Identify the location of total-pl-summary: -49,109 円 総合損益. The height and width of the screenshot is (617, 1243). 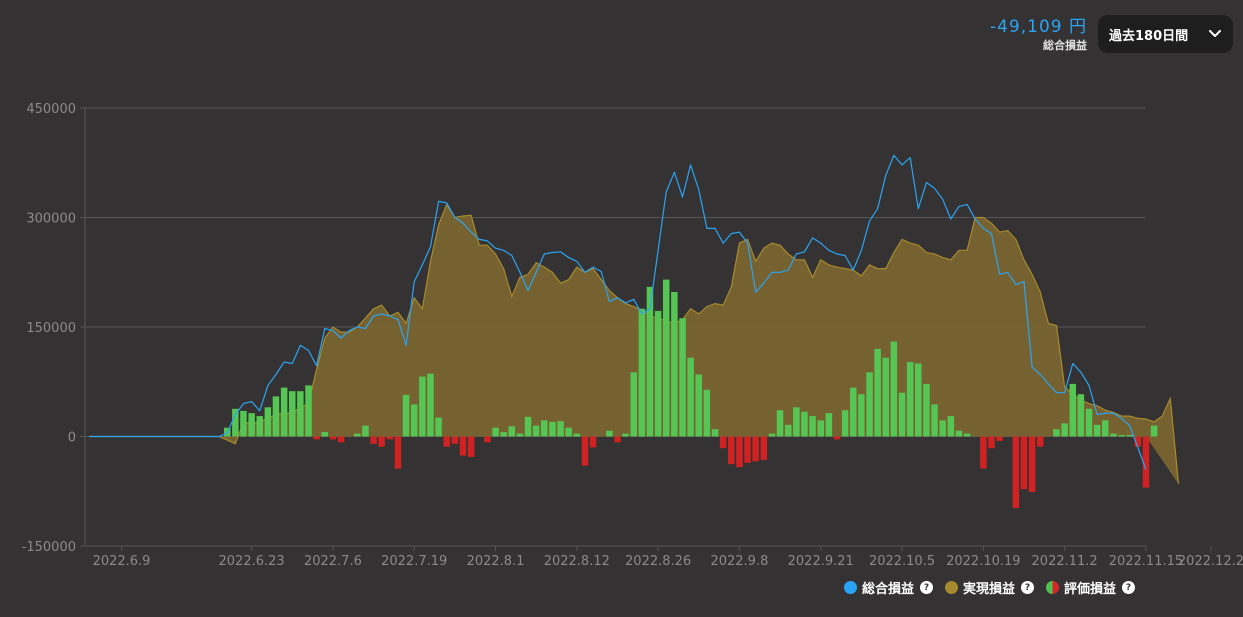
(1038, 35).